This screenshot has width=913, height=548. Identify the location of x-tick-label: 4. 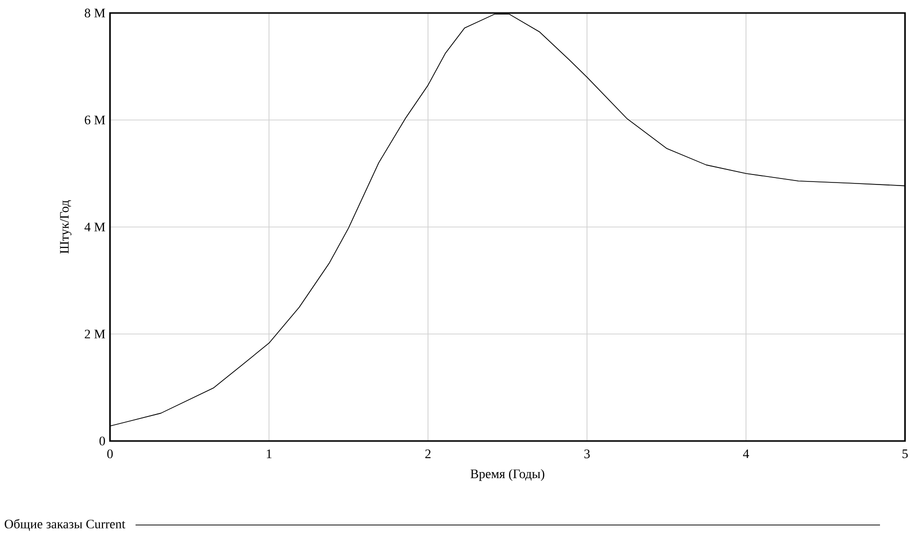
(746, 454).